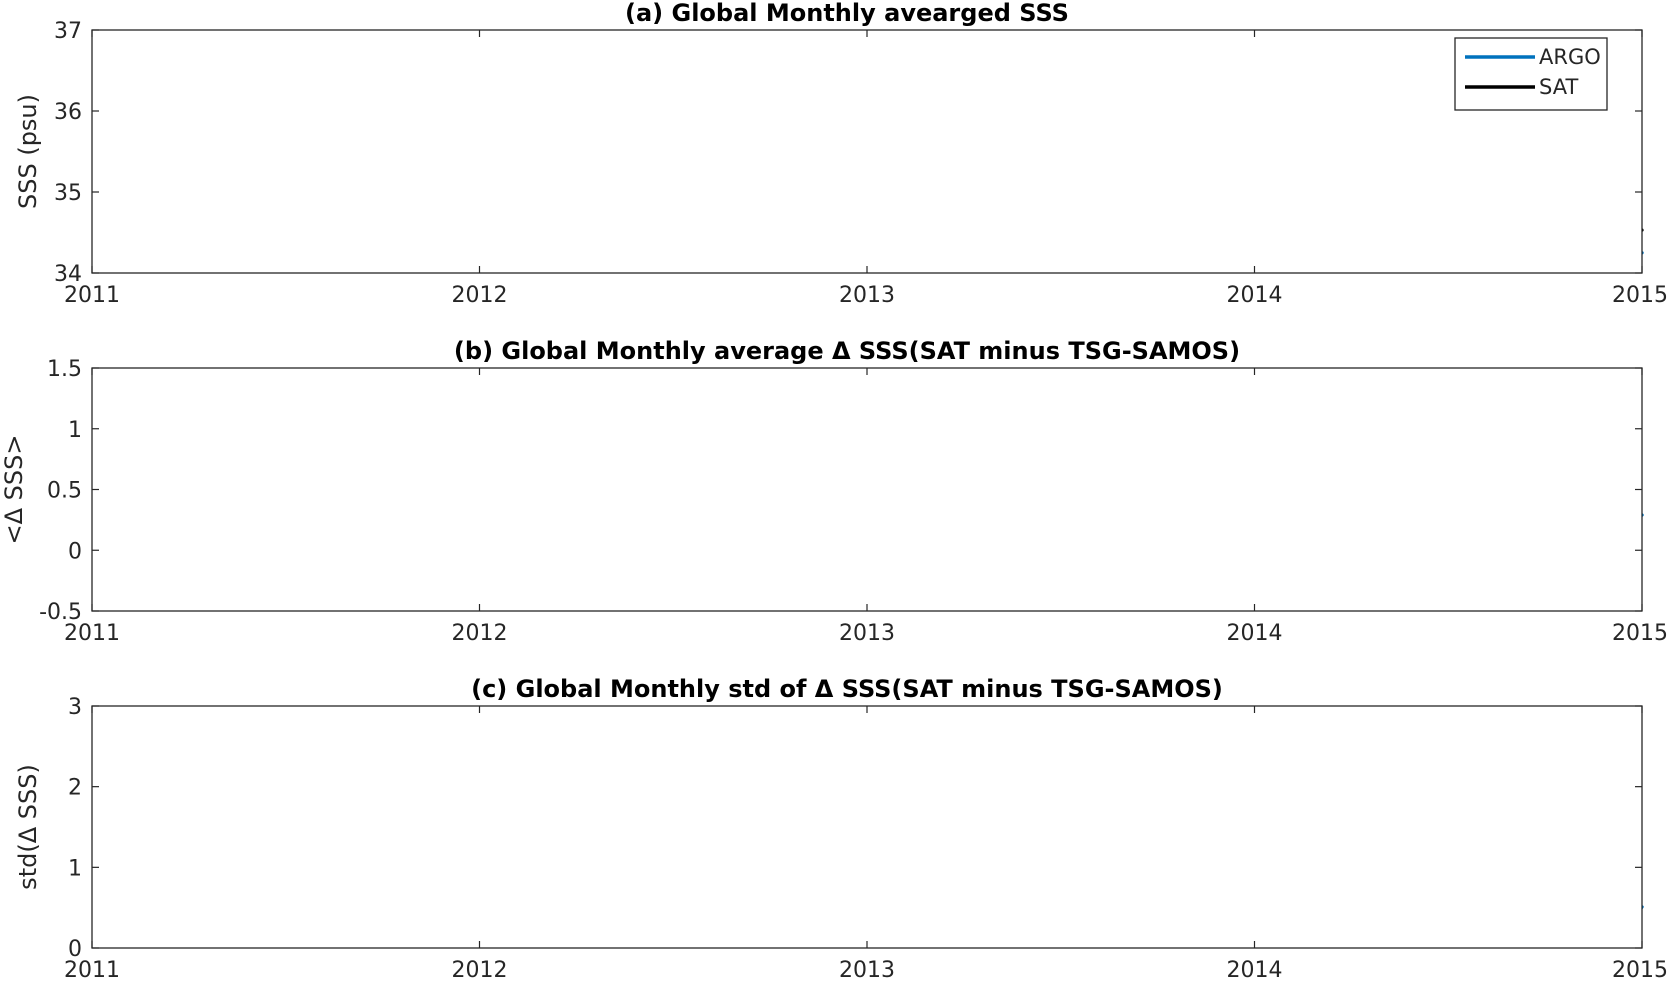 The height and width of the screenshot is (982, 1672). I want to click on y-tick-label: 37, so click(68, 31).